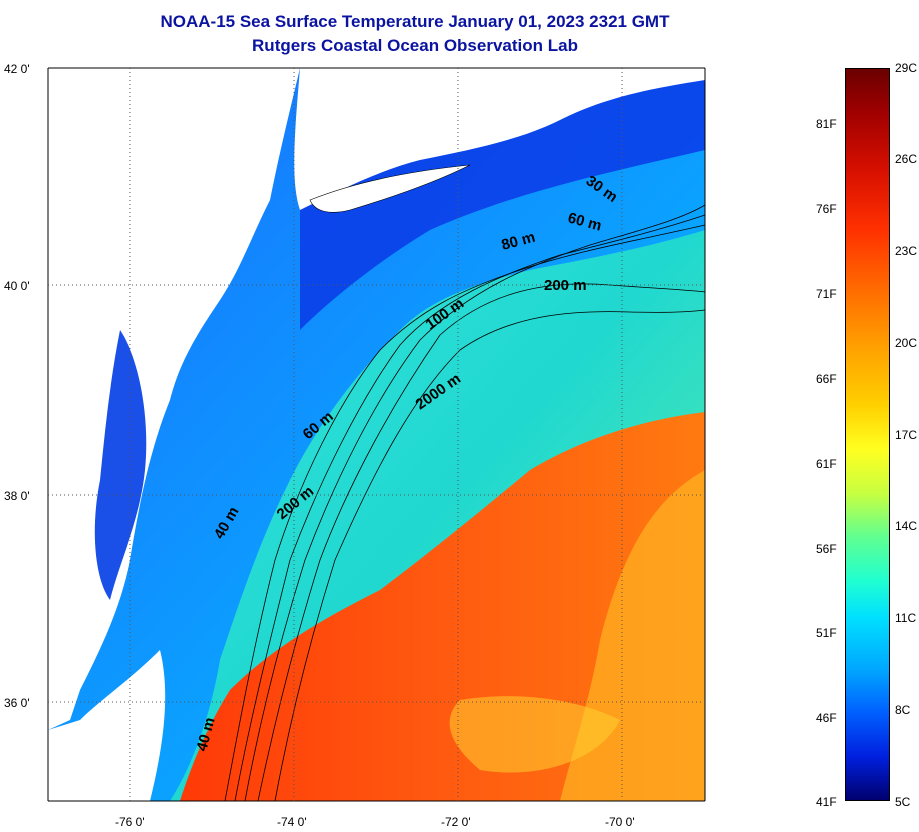 Image resolution: width=919 pixels, height=832 pixels. Describe the element at coordinates (17, 69) in the screenshot. I see `lat-label: 42 0'` at that location.